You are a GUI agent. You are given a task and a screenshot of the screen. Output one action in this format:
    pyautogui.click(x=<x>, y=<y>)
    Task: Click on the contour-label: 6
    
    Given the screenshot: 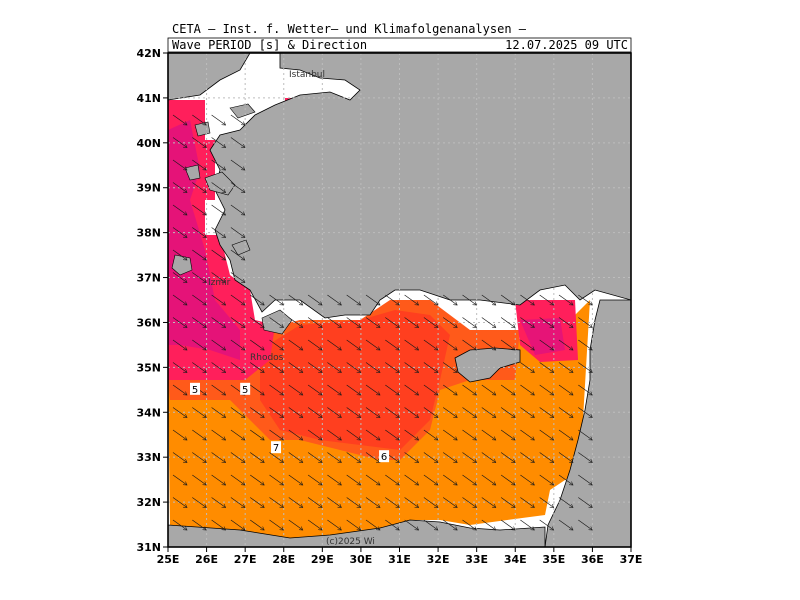 What is the action you would take?
    pyautogui.click(x=384, y=457)
    